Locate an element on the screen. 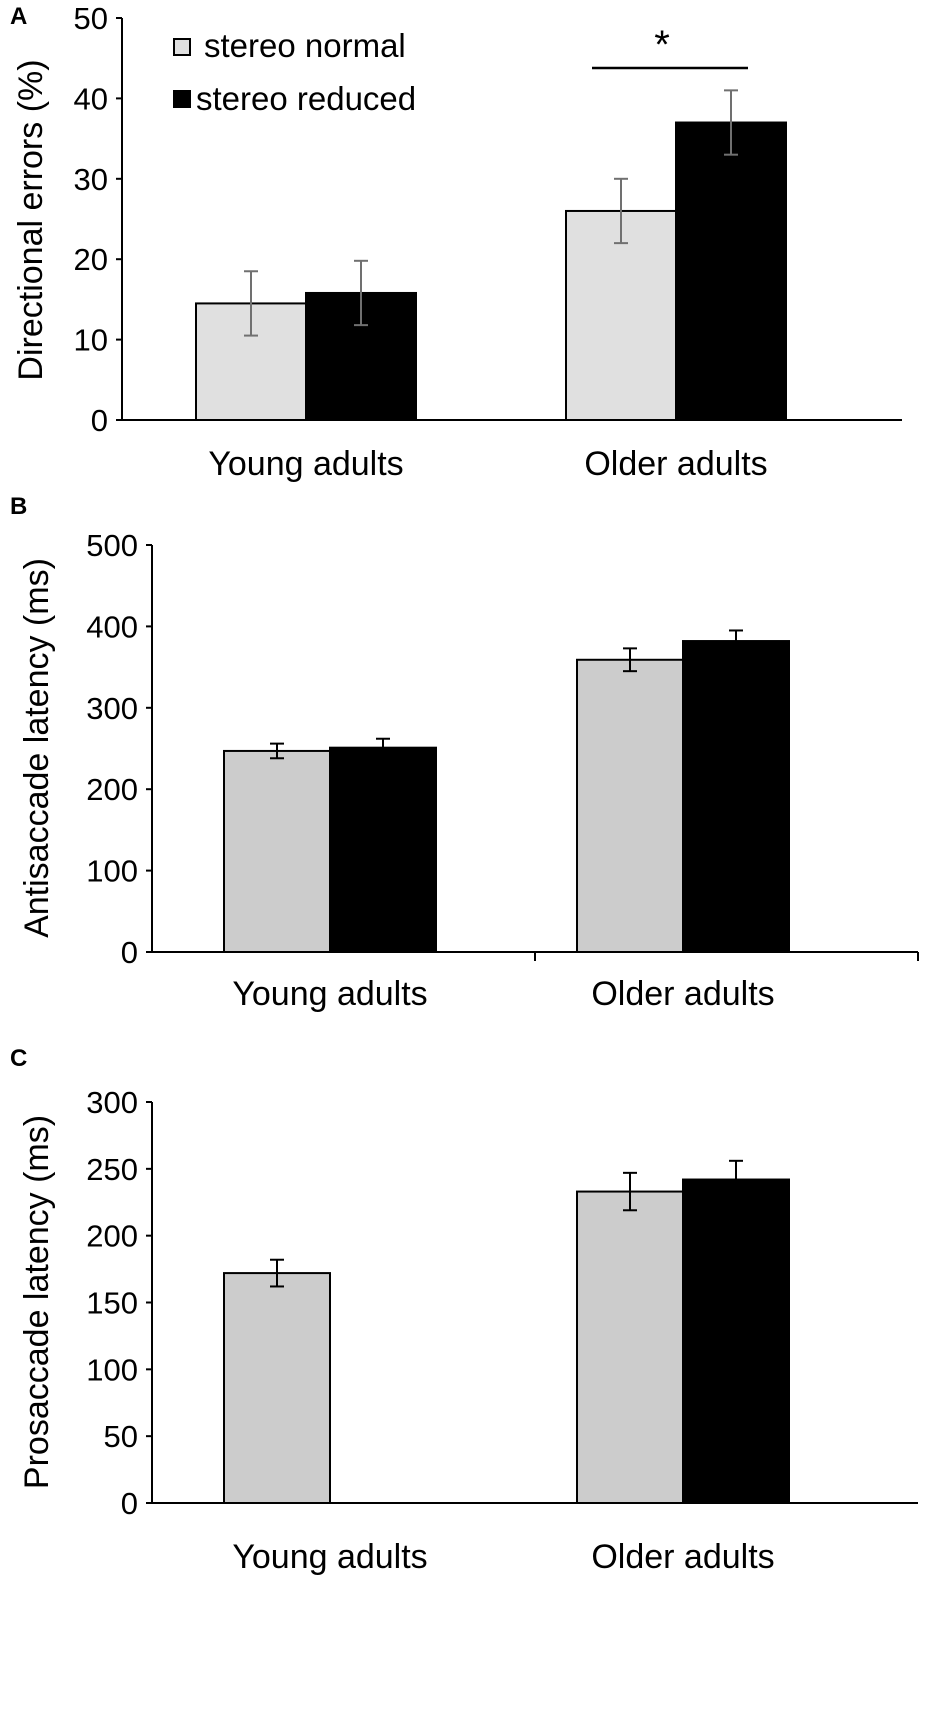 The image size is (950, 1722). y-tick-label: 10 is located at coordinates (91, 340).